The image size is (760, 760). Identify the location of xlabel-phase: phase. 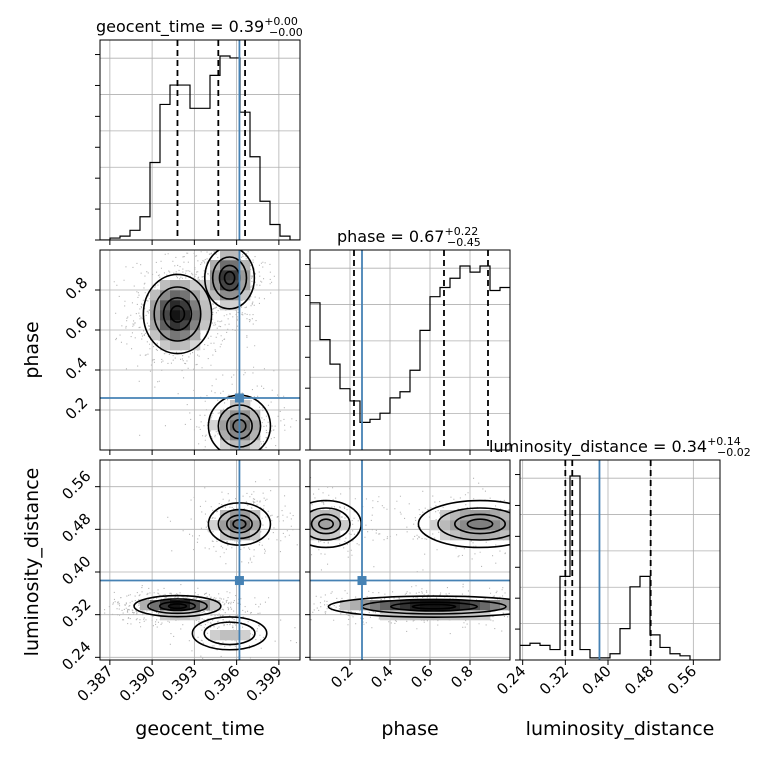
(409, 729).